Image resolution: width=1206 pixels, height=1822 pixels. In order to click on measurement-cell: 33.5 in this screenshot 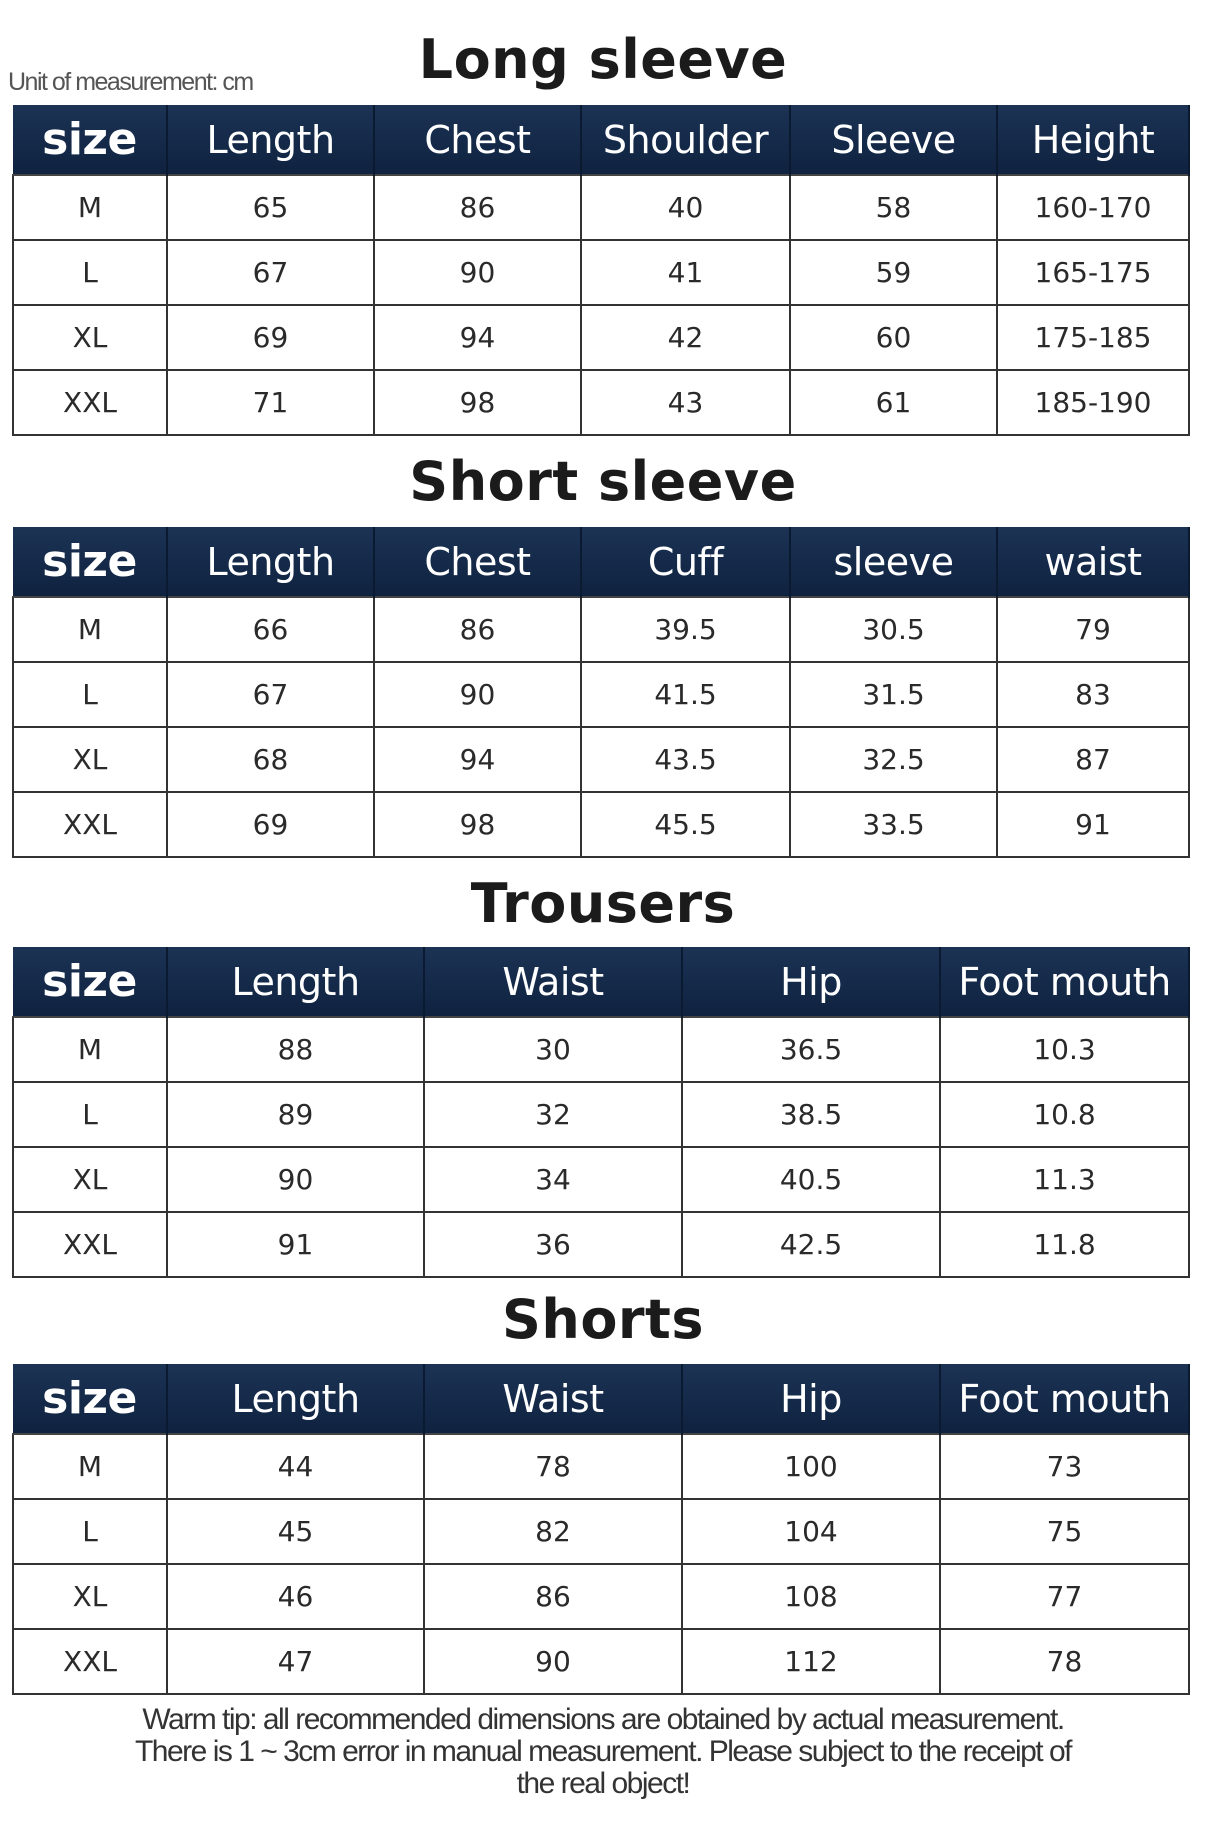, I will do `click(893, 824)`.